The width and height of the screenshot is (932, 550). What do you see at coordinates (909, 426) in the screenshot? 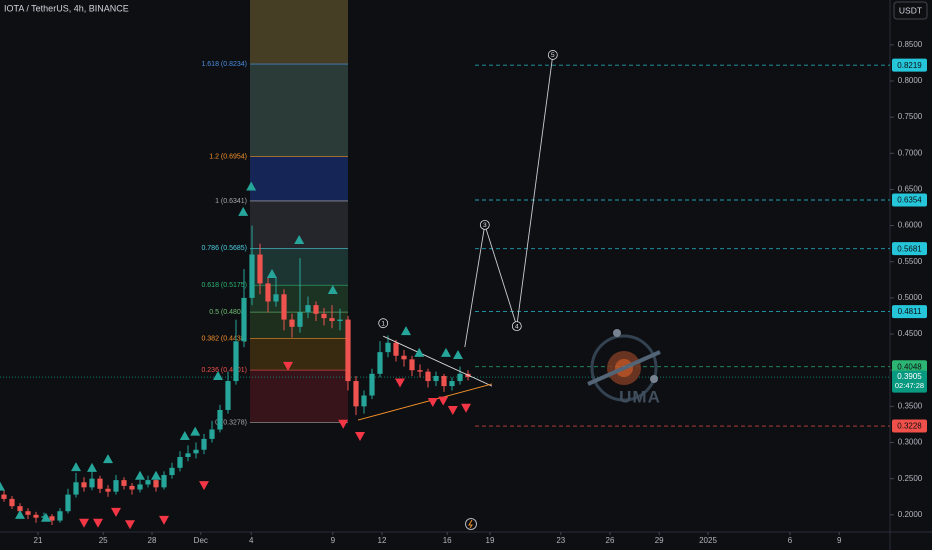
I see `price-tag-label: 0.3228` at bounding box center [909, 426].